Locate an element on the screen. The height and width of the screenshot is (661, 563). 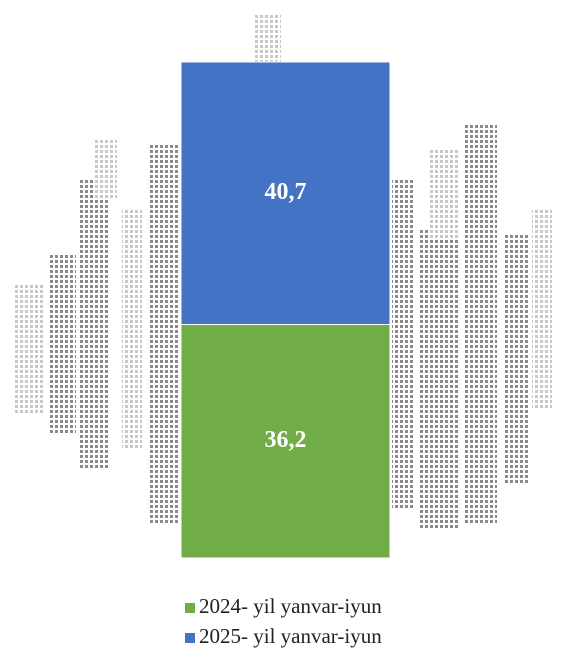
bar-segment is located at coordinates (285, 441).